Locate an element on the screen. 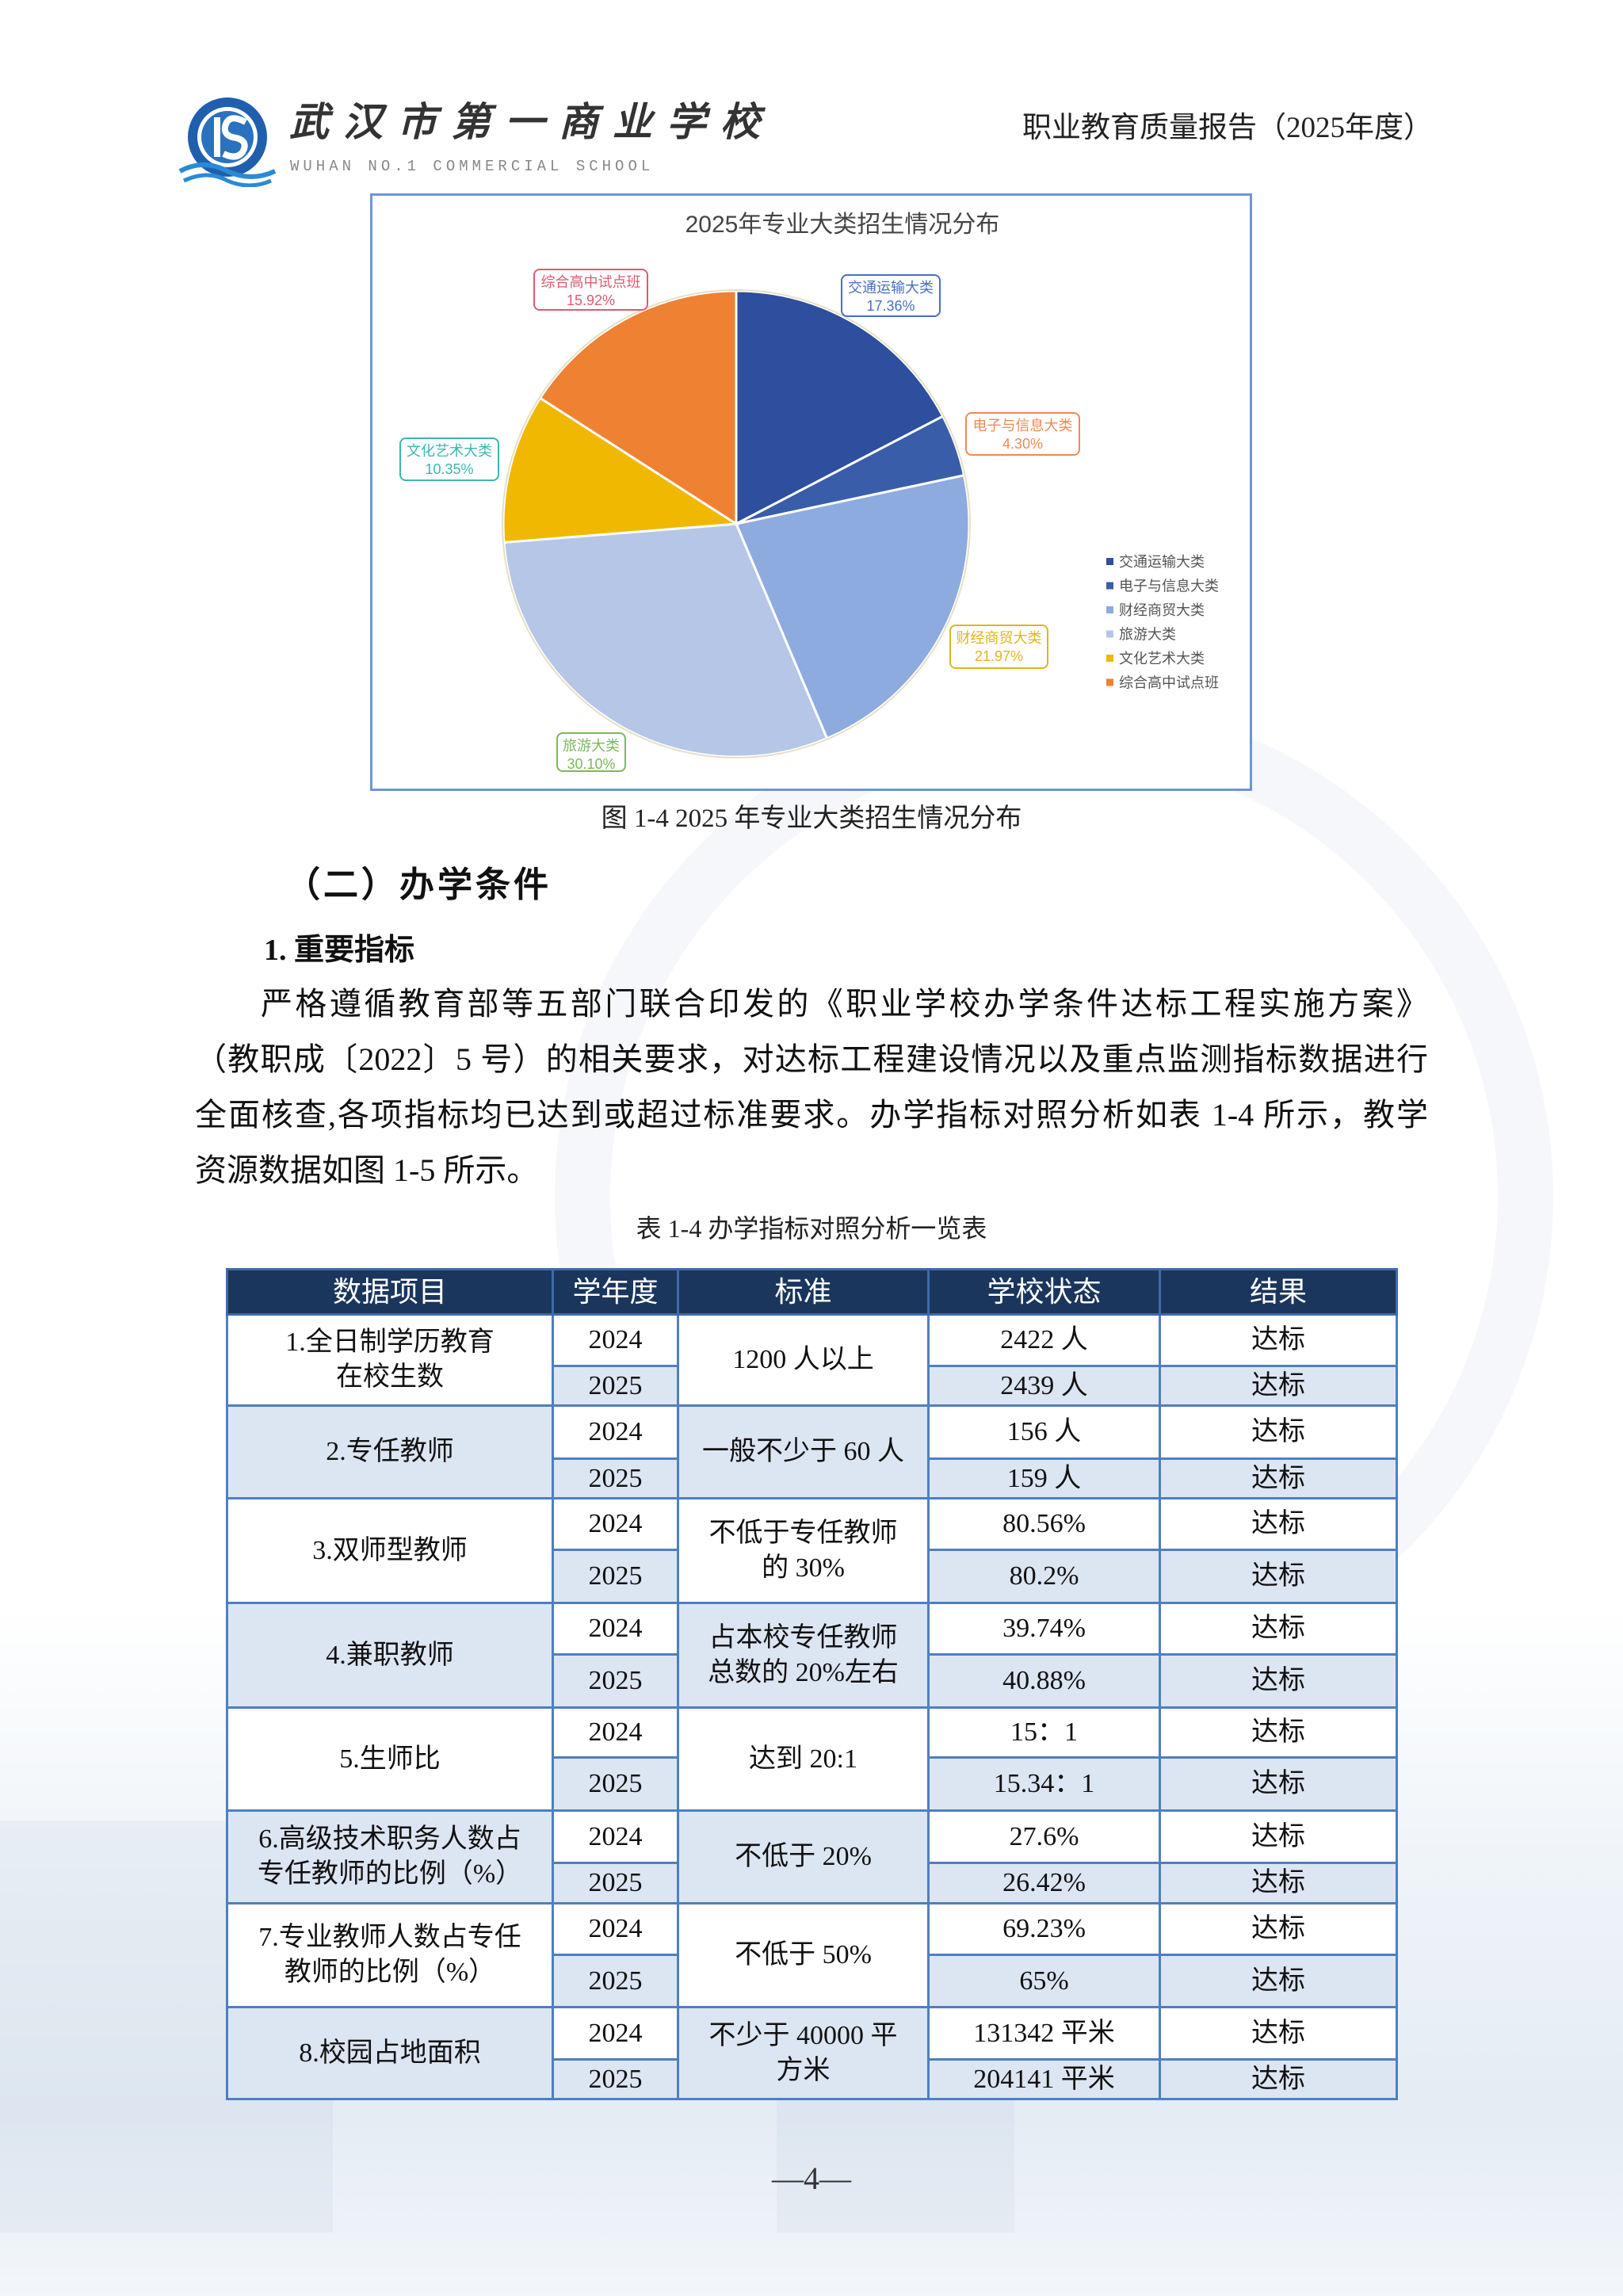 Image resolution: width=1623 pixels, height=2296 pixels. table-row: 2025 159 人达标 is located at coordinates (813, 1478).